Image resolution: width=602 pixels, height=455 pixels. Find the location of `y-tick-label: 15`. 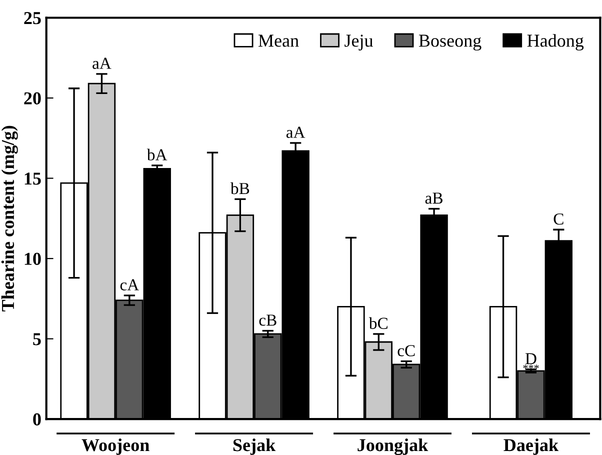

y-tick-label: 15 is located at coordinates (32, 178).